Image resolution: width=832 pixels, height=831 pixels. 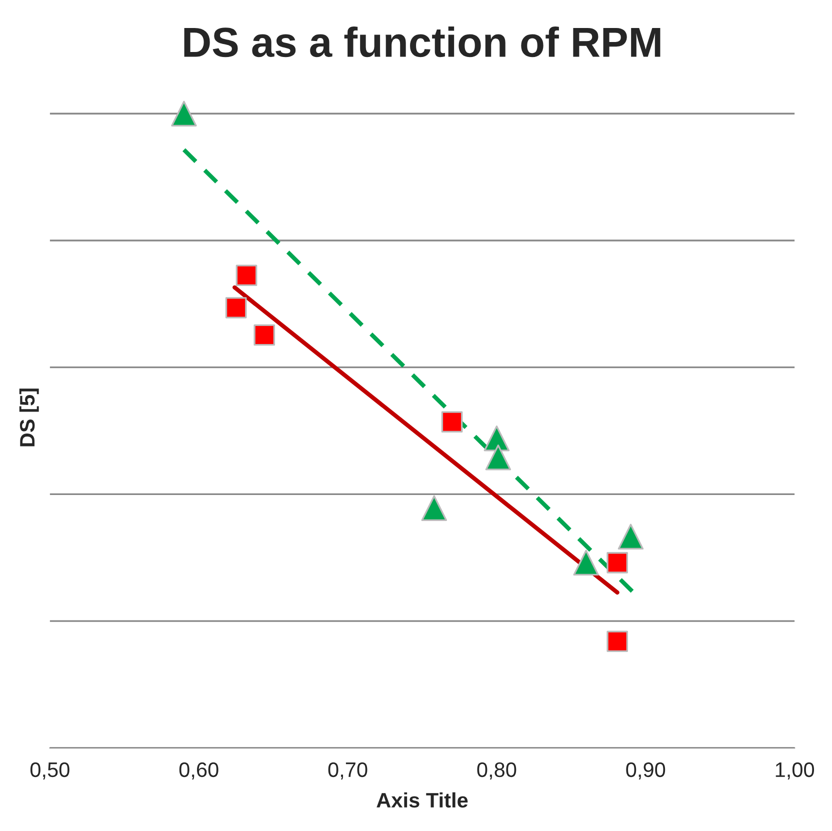 What do you see at coordinates (422, 42) in the screenshot?
I see `chart-title: DS as a function of RPM` at bounding box center [422, 42].